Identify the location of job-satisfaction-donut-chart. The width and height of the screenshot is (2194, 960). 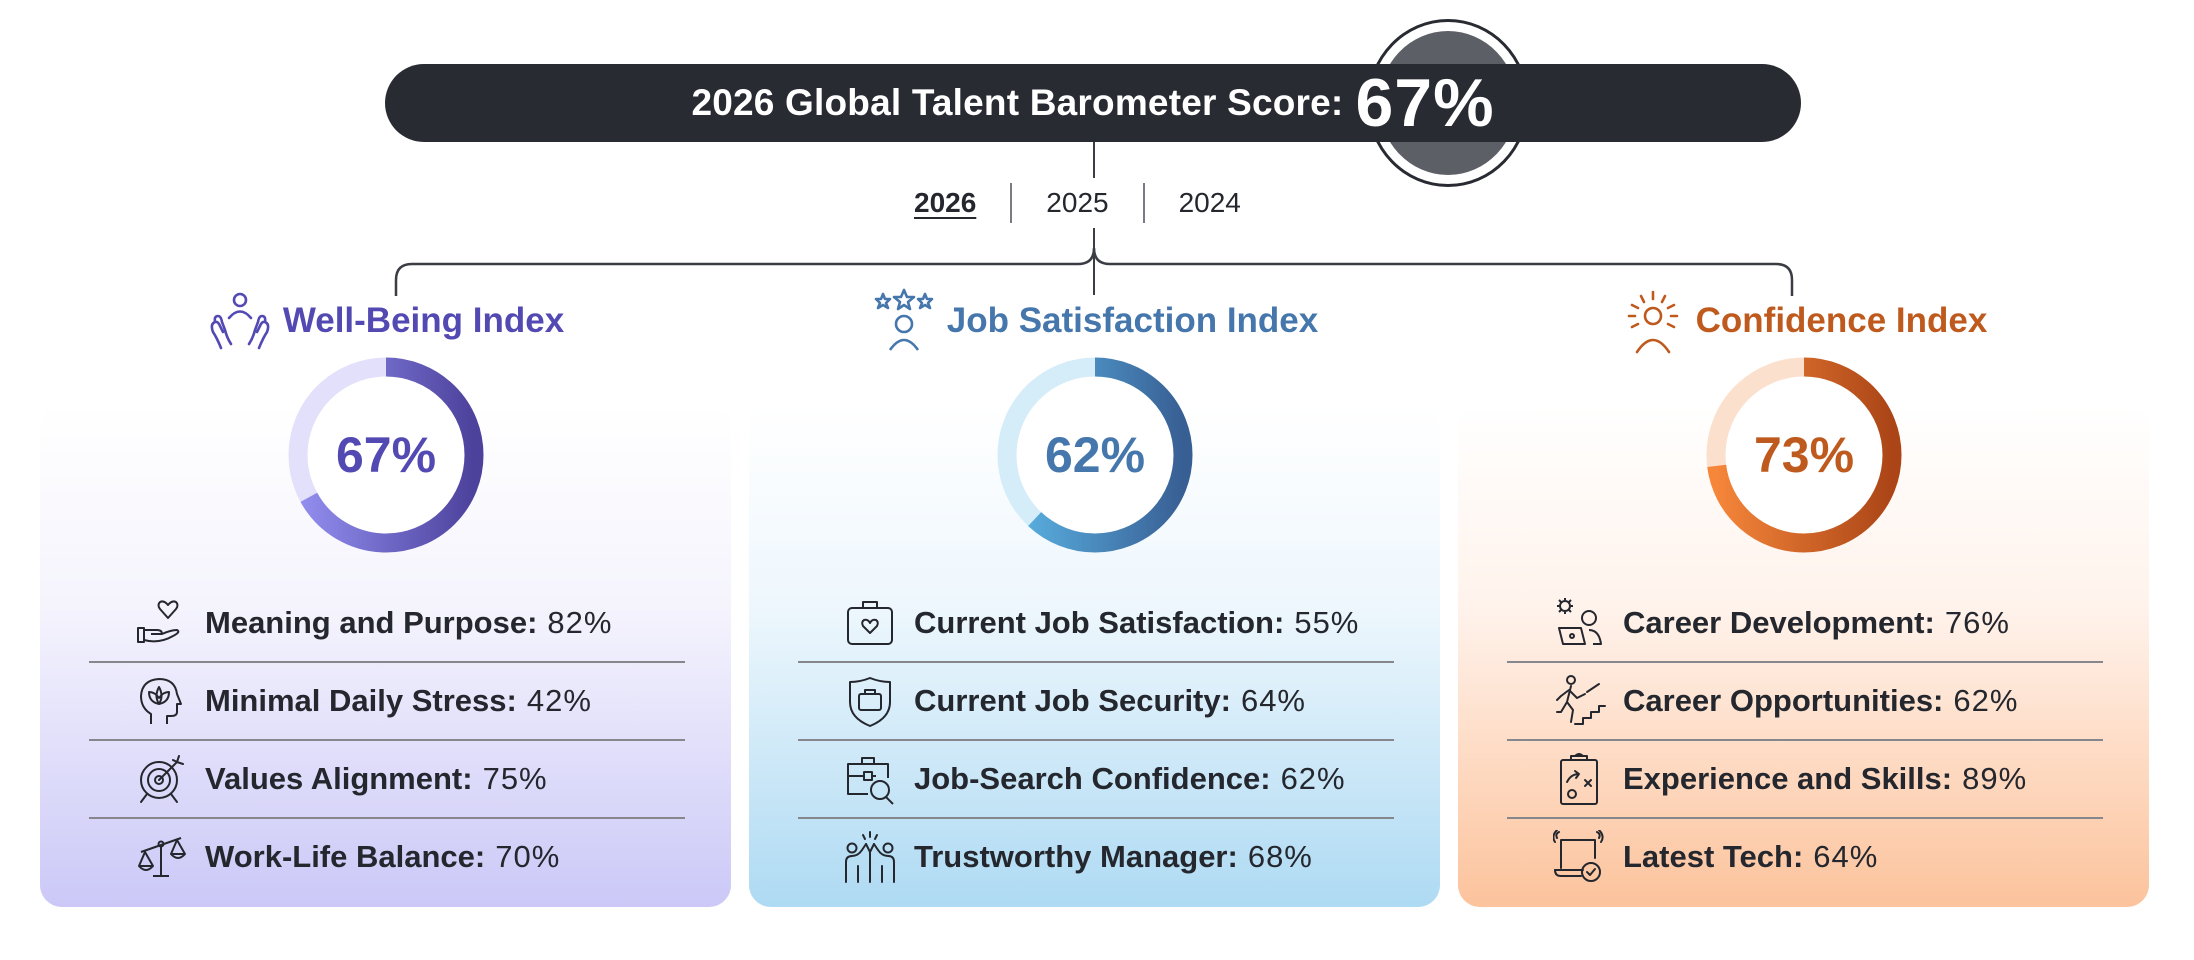
(1095, 455).